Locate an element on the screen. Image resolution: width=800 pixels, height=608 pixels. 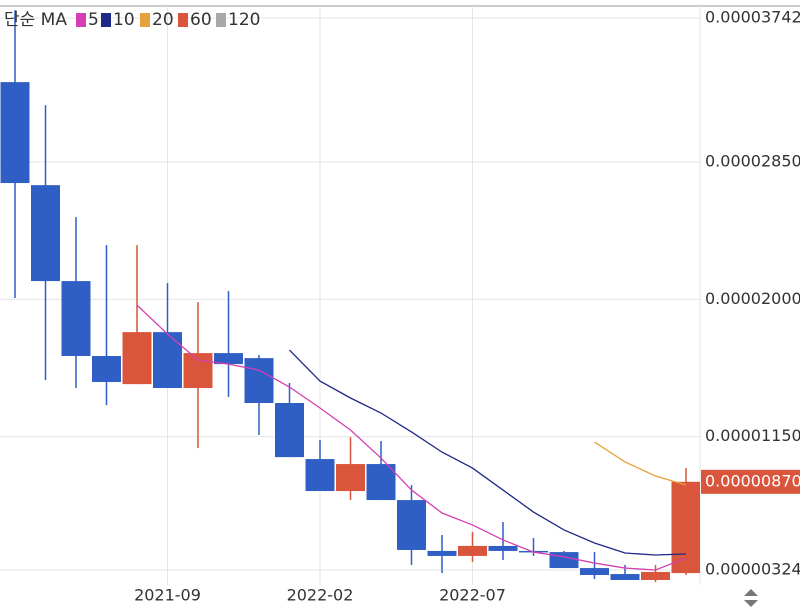
current-price-box is located at coordinates (750, 481).